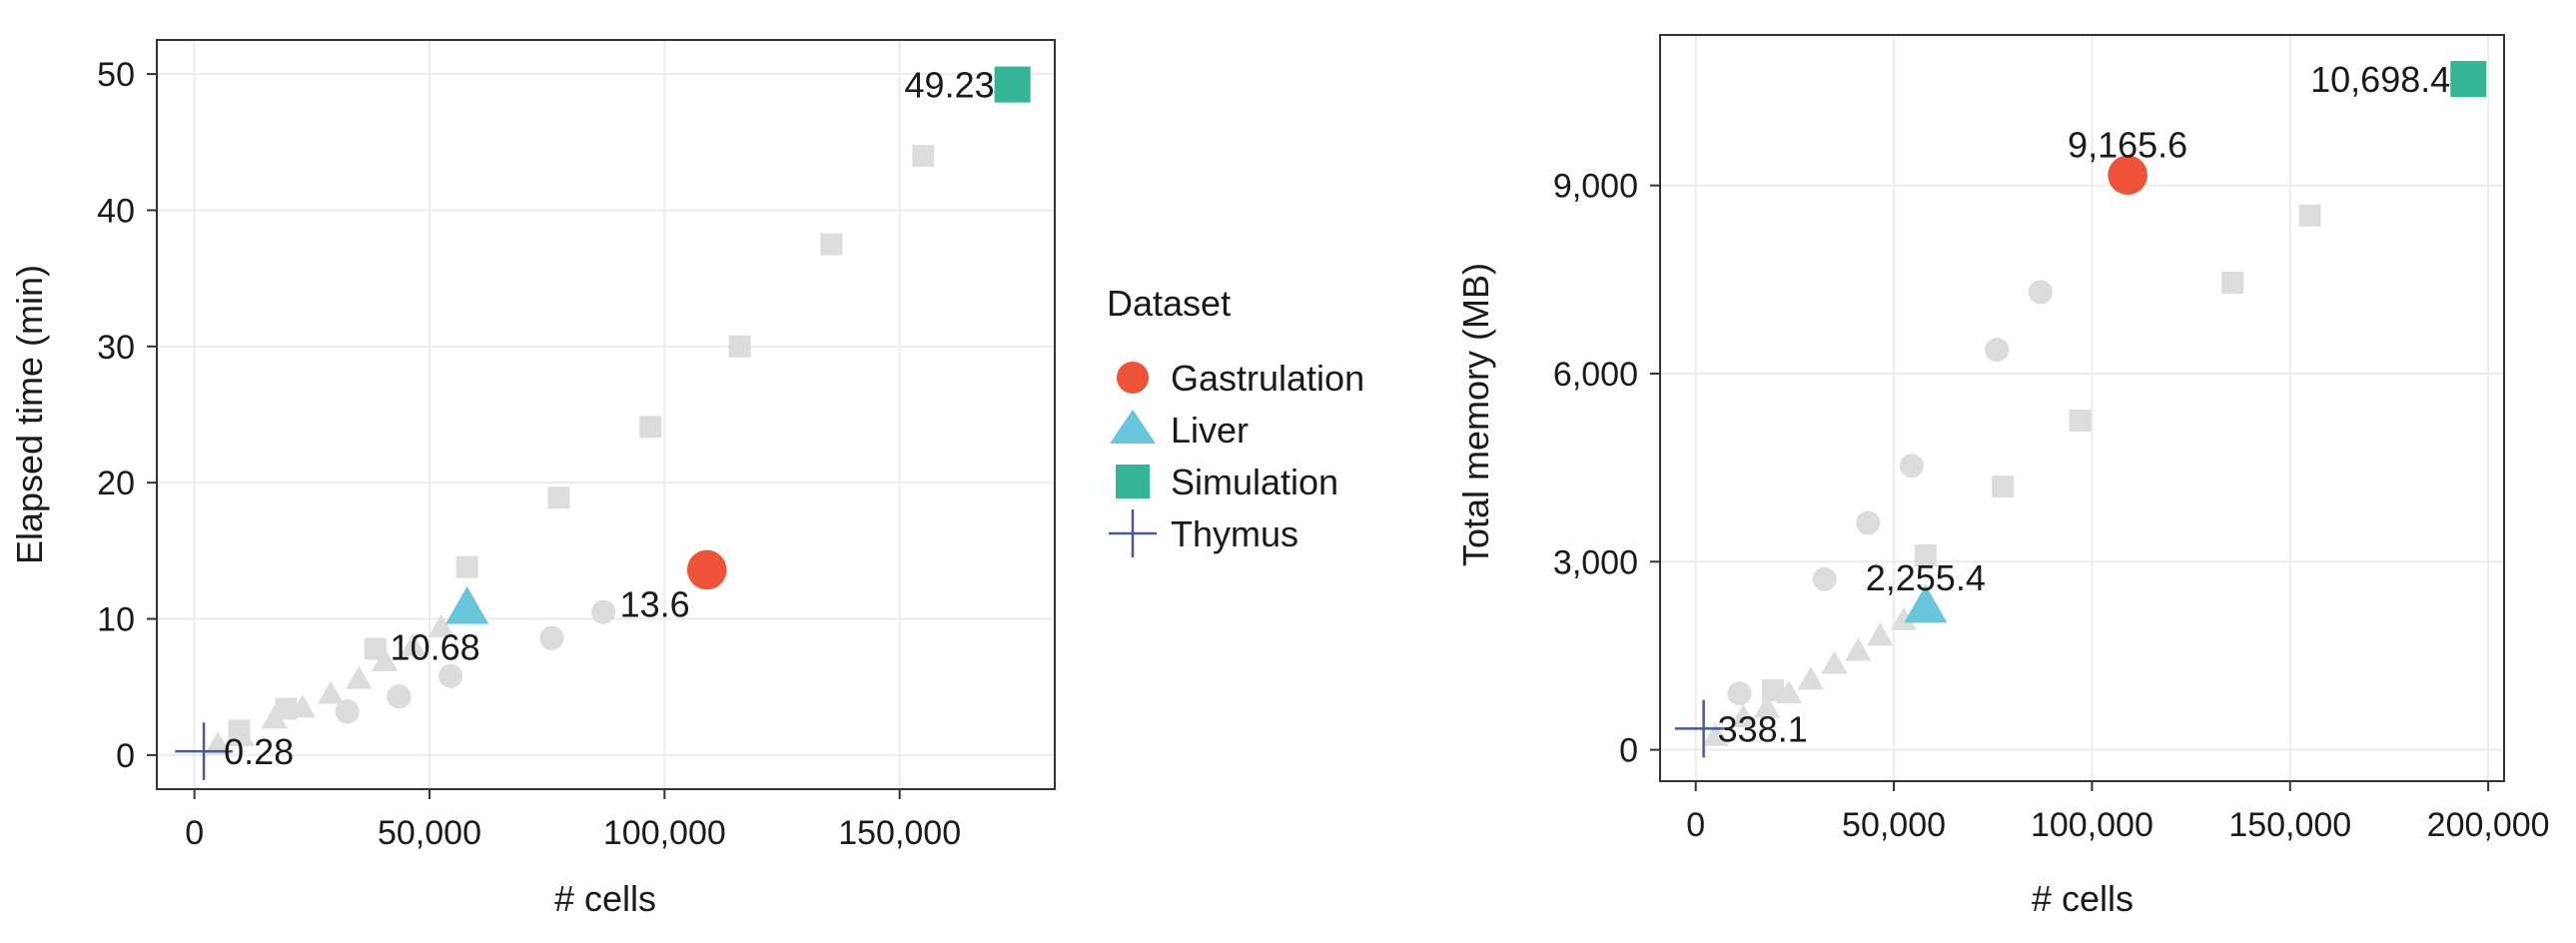 Image resolution: width=2576 pixels, height=943 pixels. What do you see at coordinates (116, 211) in the screenshot?
I see `y-tick-label: 40` at bounding box center [116, 211].